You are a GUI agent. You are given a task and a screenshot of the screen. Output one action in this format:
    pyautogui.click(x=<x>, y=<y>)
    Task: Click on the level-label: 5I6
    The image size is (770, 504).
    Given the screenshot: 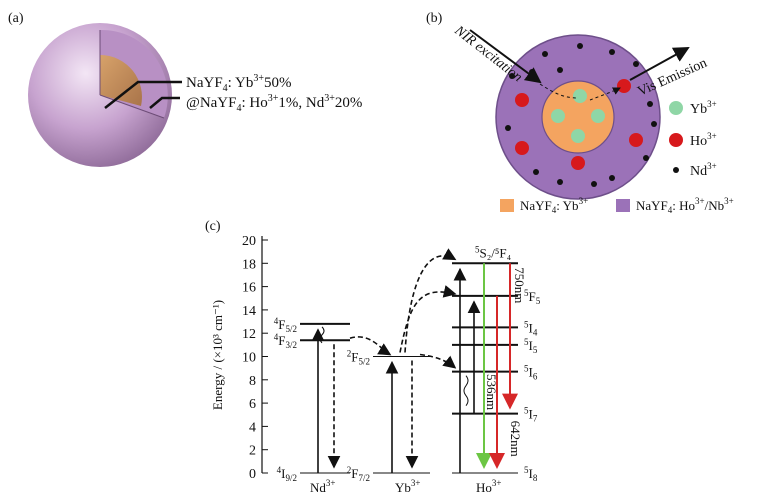 What is the action you would take?
    pyautogui.click(x=531, y=373)
    